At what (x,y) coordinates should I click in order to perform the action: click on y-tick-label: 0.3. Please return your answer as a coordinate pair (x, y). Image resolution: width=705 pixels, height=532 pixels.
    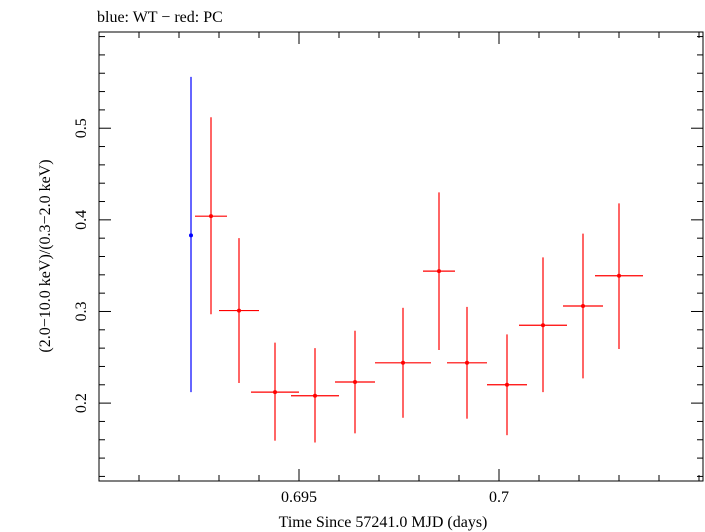
    Looking at the image, I should click on (81, 311).